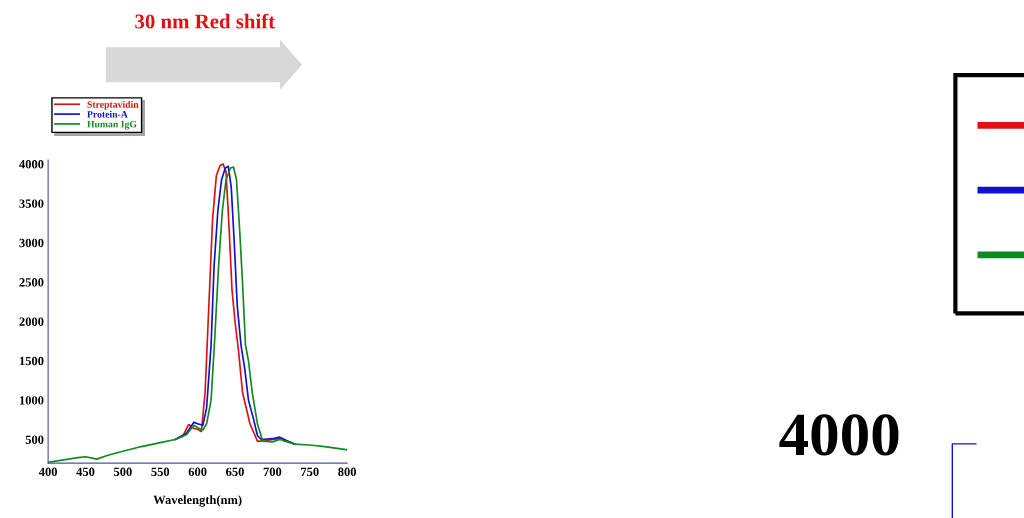 This screenshot has height=518, width=1024. Describe the element at coordinates (160, 472) in the screenshot. I see `x-tick-label: 550` at that location.